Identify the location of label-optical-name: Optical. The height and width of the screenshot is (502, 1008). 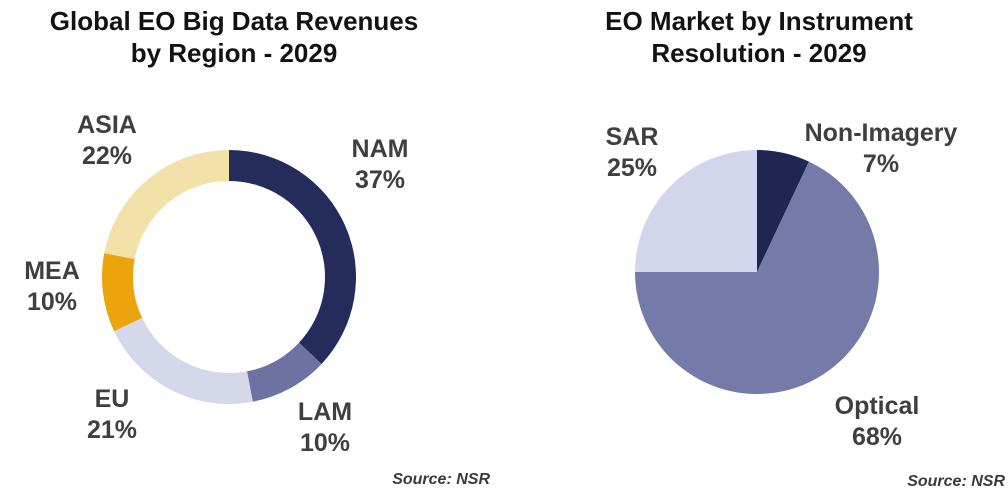
(877, 406).